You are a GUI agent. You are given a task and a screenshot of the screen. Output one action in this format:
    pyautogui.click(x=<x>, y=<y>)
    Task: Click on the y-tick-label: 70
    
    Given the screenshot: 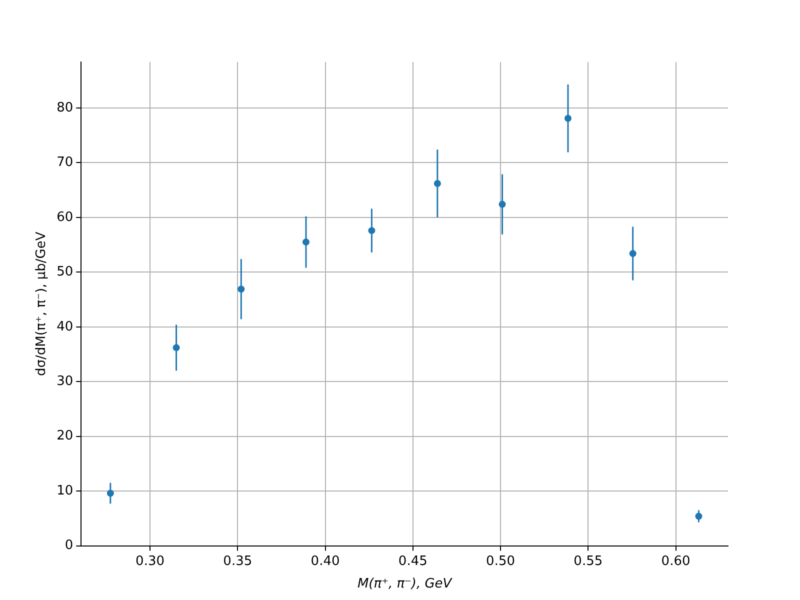 What is the action you would take?
    pyautogui.click(x=65, y=162)
    